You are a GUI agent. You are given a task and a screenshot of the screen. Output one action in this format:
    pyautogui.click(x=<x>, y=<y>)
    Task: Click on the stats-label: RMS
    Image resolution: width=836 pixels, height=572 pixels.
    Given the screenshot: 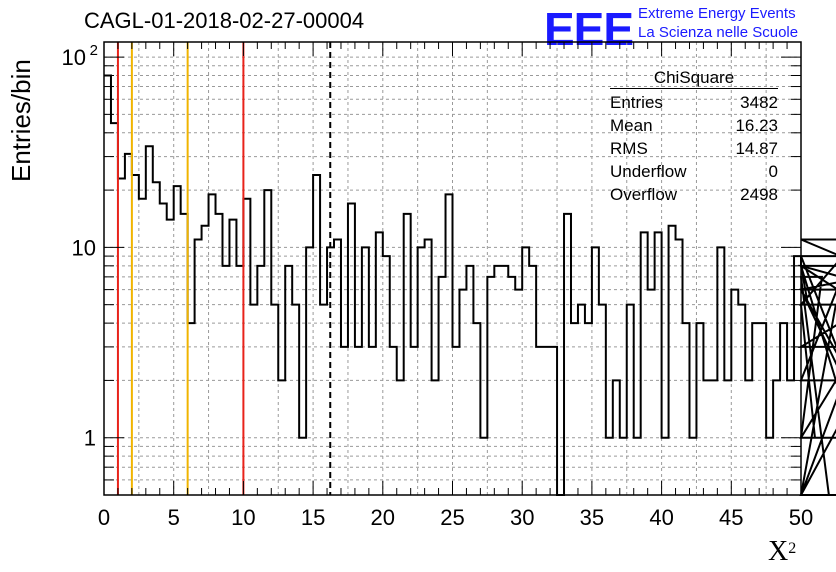 What is the action you would take?
    pyautogui.click(x=629, y=148)
    